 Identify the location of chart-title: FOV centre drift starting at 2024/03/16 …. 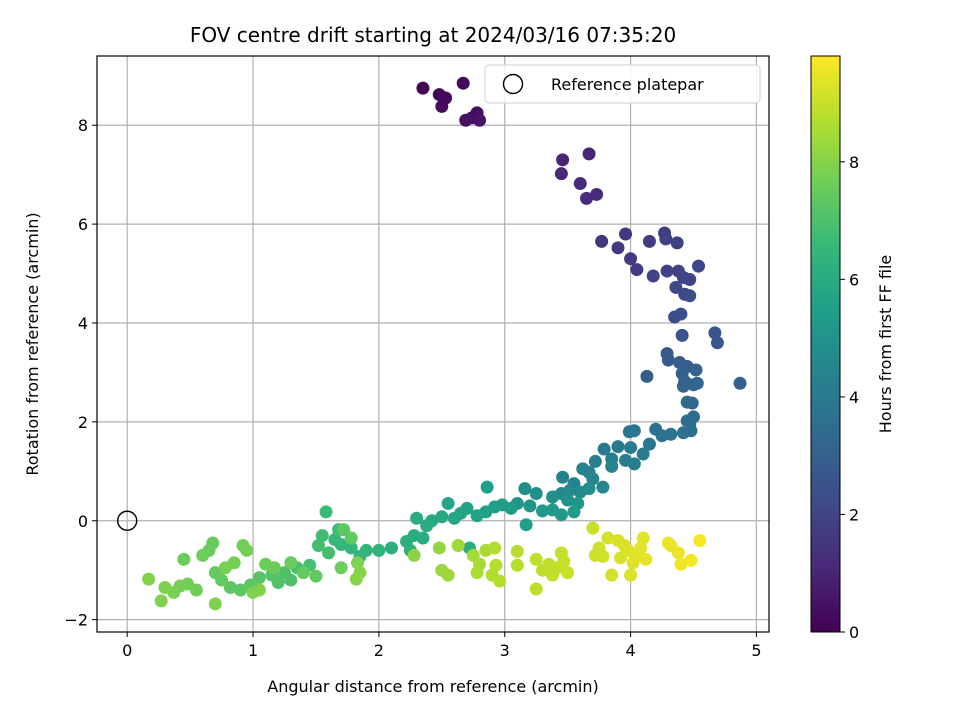
(433, 35).